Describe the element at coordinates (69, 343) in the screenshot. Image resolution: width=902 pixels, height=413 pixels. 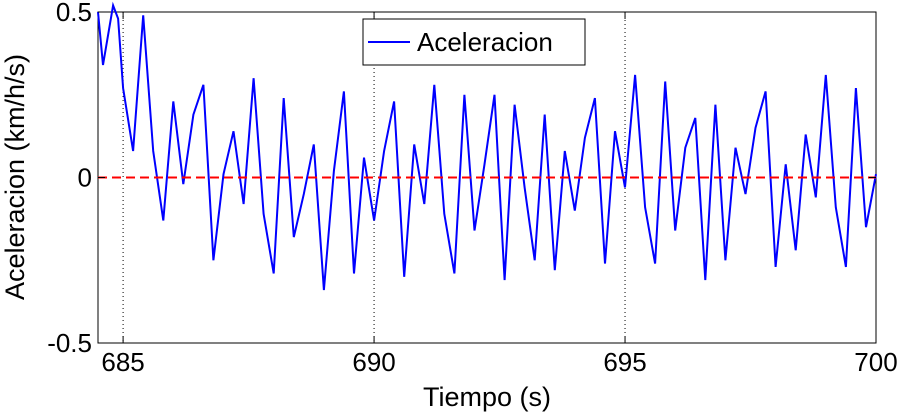
I see `y-tick-label: -0.5` at that location.